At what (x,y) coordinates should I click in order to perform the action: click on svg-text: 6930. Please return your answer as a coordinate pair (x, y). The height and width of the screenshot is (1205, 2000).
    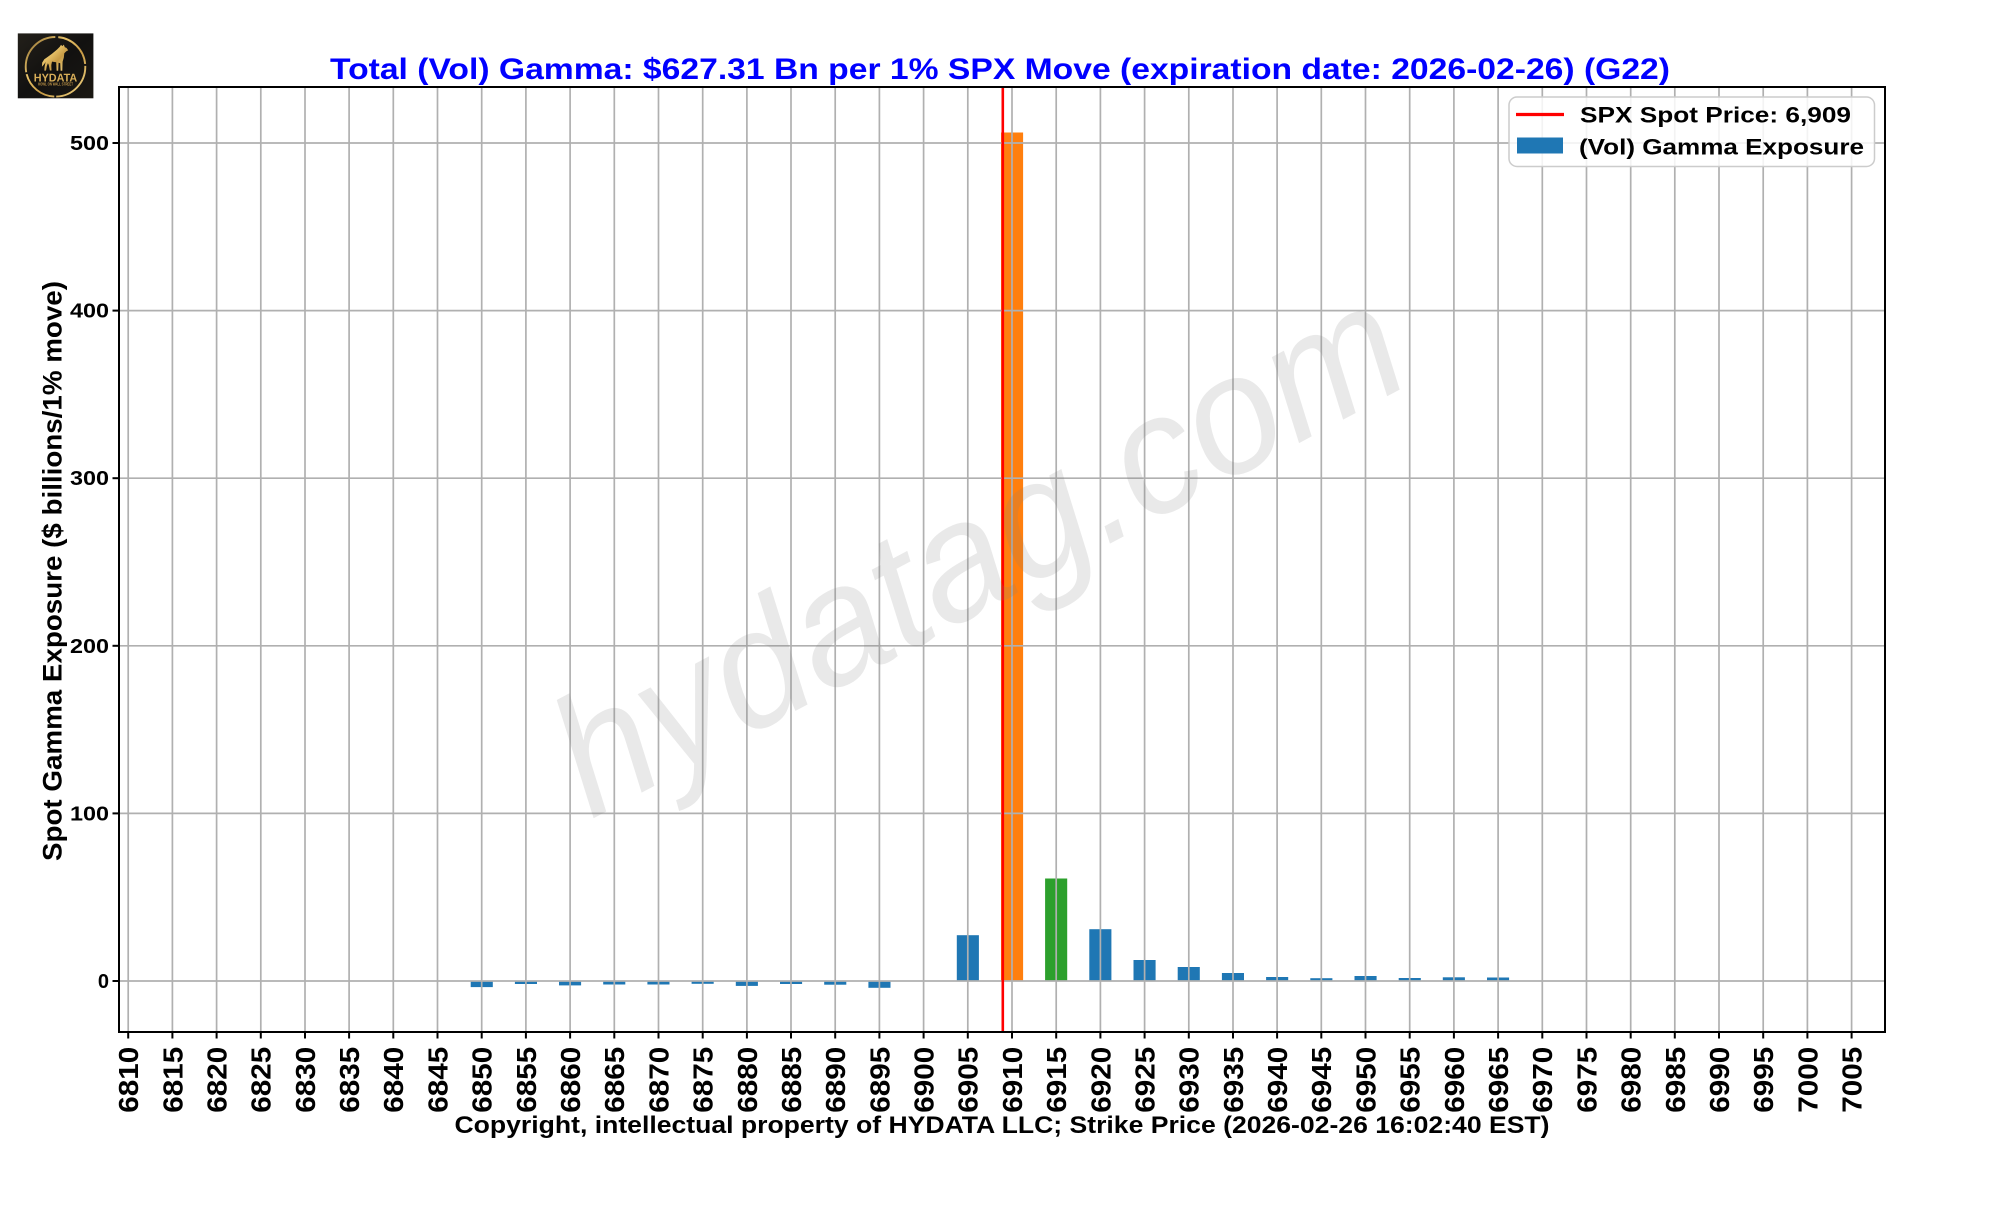
    Looking at the image, I should click on (1189, 1080).